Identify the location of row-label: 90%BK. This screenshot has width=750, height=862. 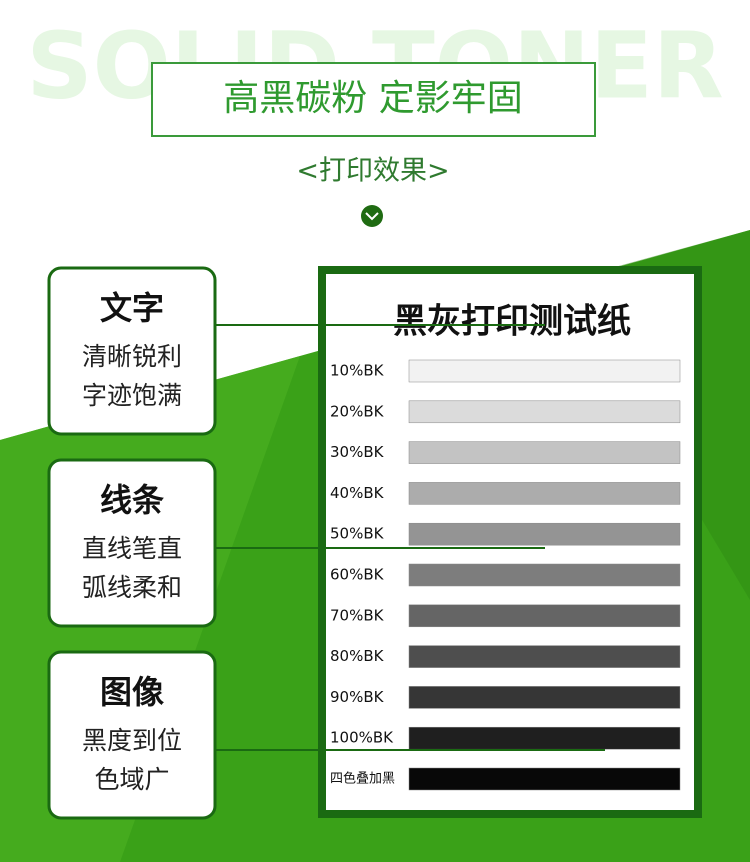
(357, 697).